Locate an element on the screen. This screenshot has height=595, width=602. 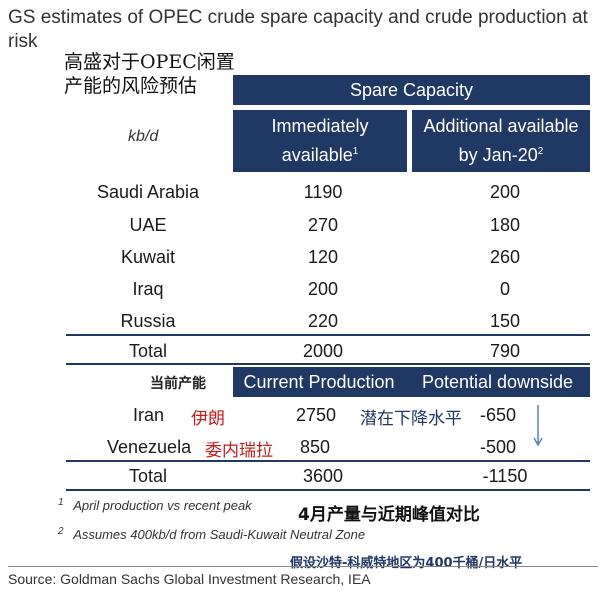
footnote-ref-1: 1 is located at coordinates (355, 151).